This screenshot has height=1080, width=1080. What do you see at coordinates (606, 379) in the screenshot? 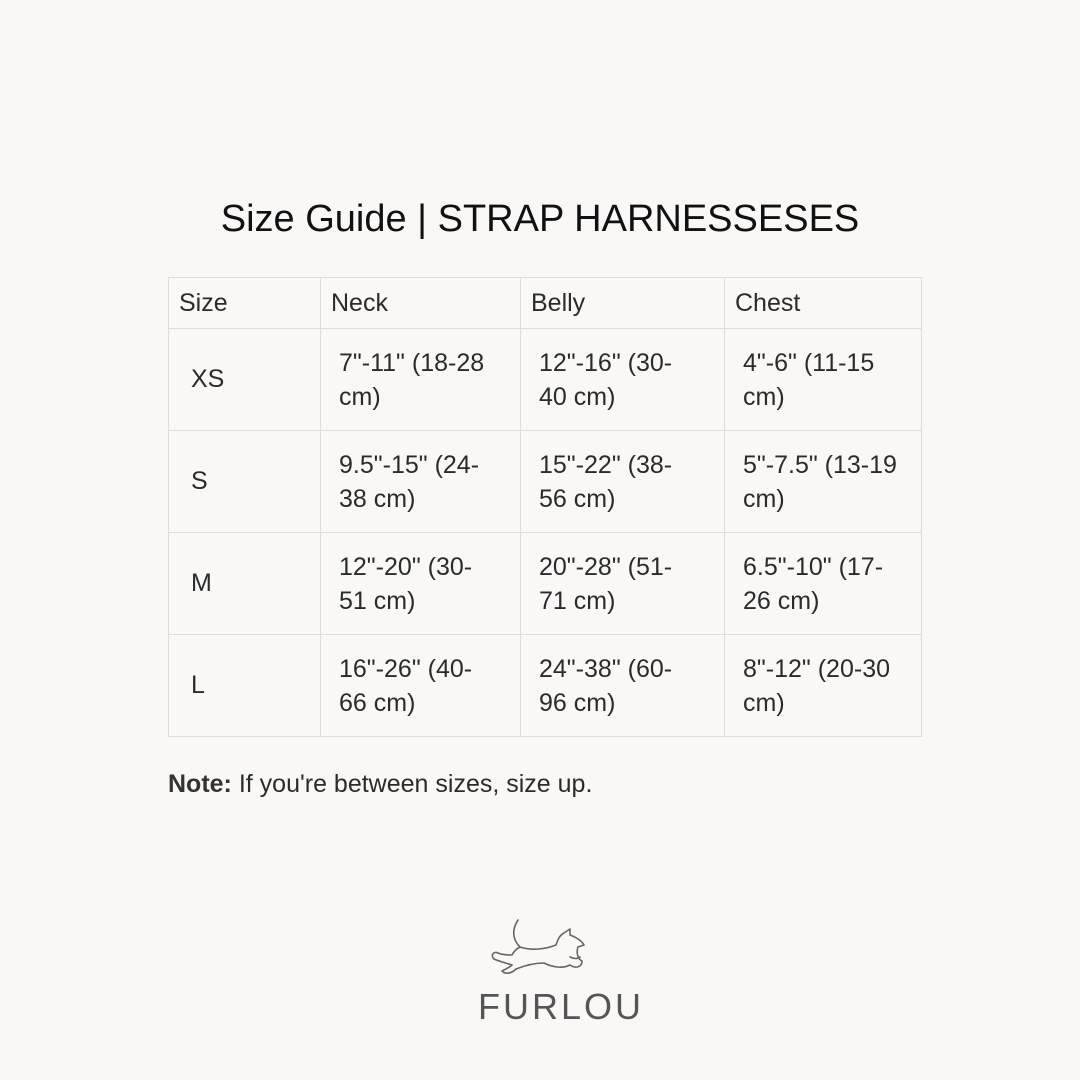
I see `cell-text: 12"-16" (30-40 cm)` at bounding box center [606, 379].